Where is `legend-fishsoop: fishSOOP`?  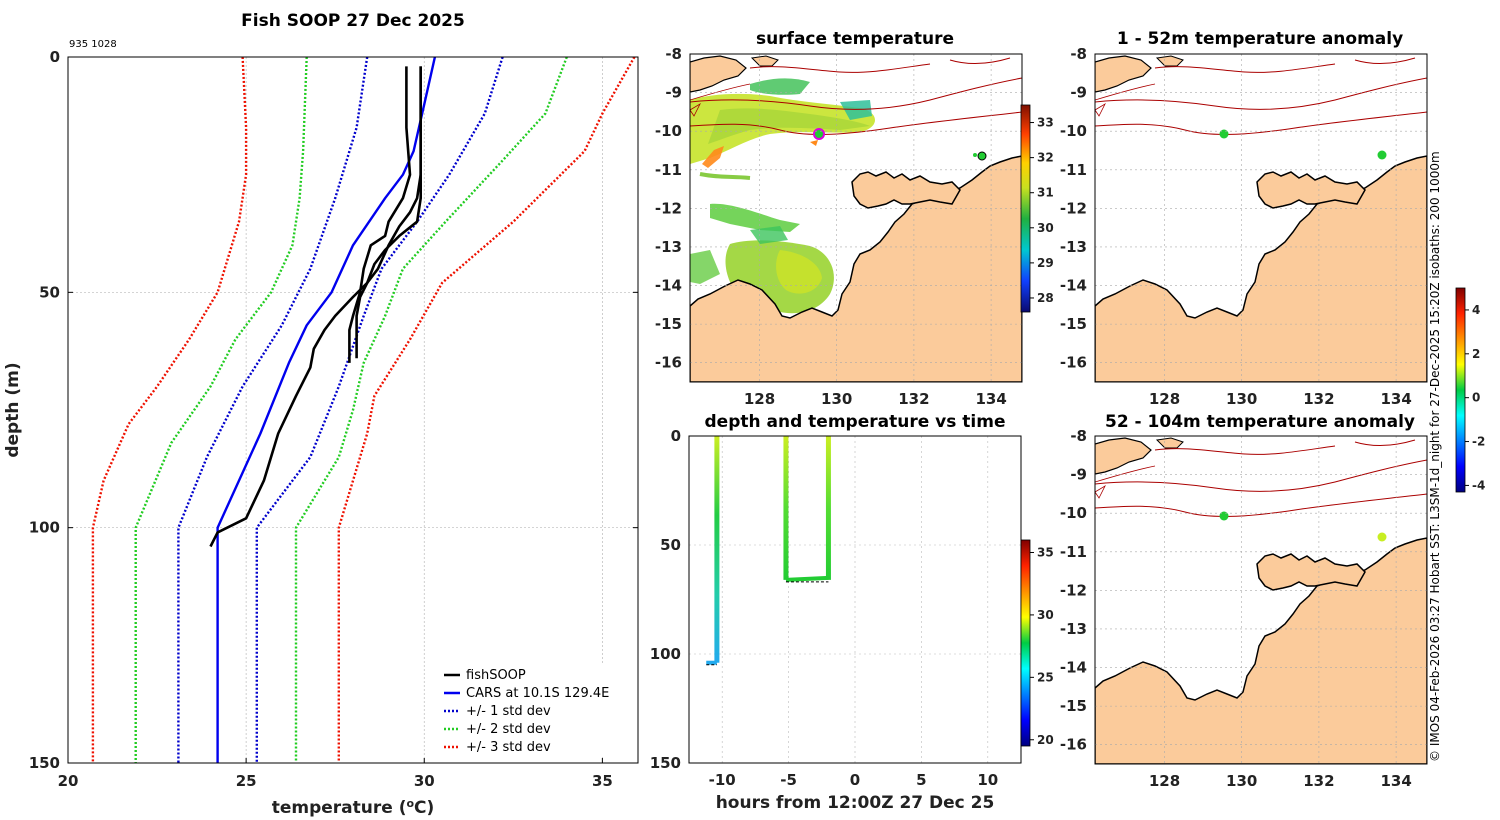 legend-fishsoop: fishSOOP is located at coordinates (496, 675).